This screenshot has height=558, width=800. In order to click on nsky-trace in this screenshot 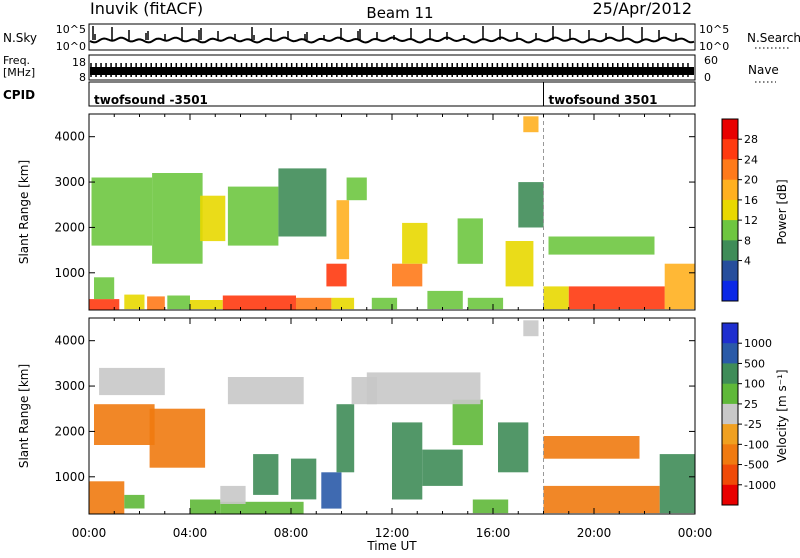, I will do `click(392, 35)`.